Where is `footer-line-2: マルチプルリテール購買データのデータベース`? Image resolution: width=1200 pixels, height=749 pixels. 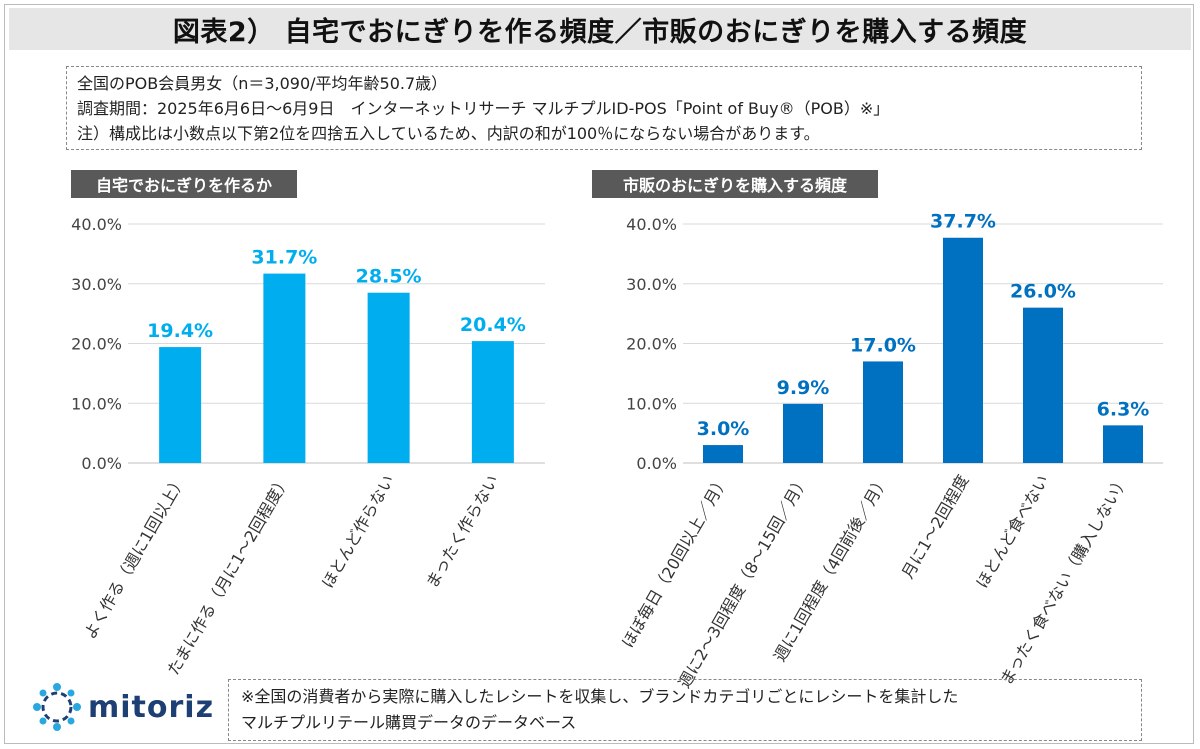 footer-line-2: マルチプルリテール購買データのデータベース is located at coordinates (409, 722).